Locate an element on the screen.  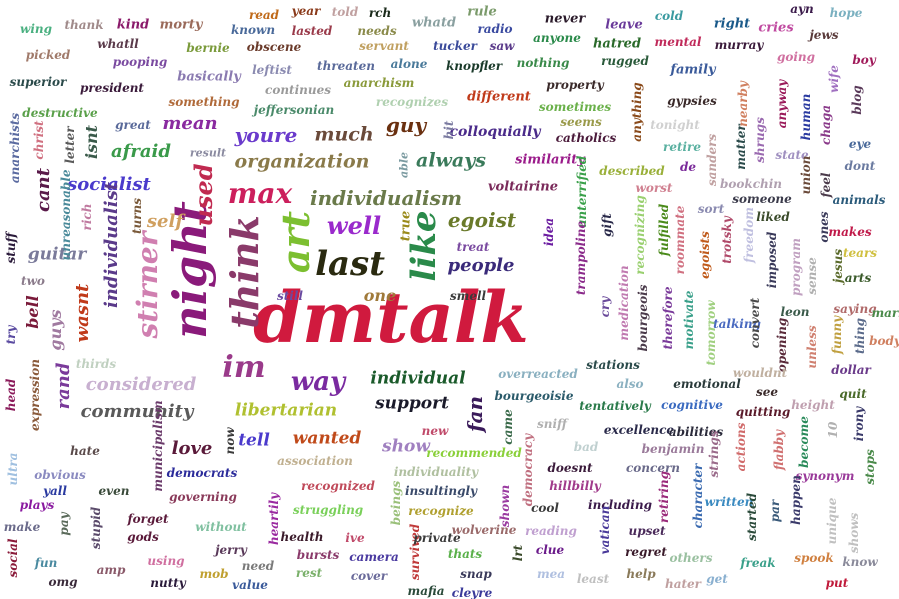
cloud-word: program is located at coordinates (796, 267).